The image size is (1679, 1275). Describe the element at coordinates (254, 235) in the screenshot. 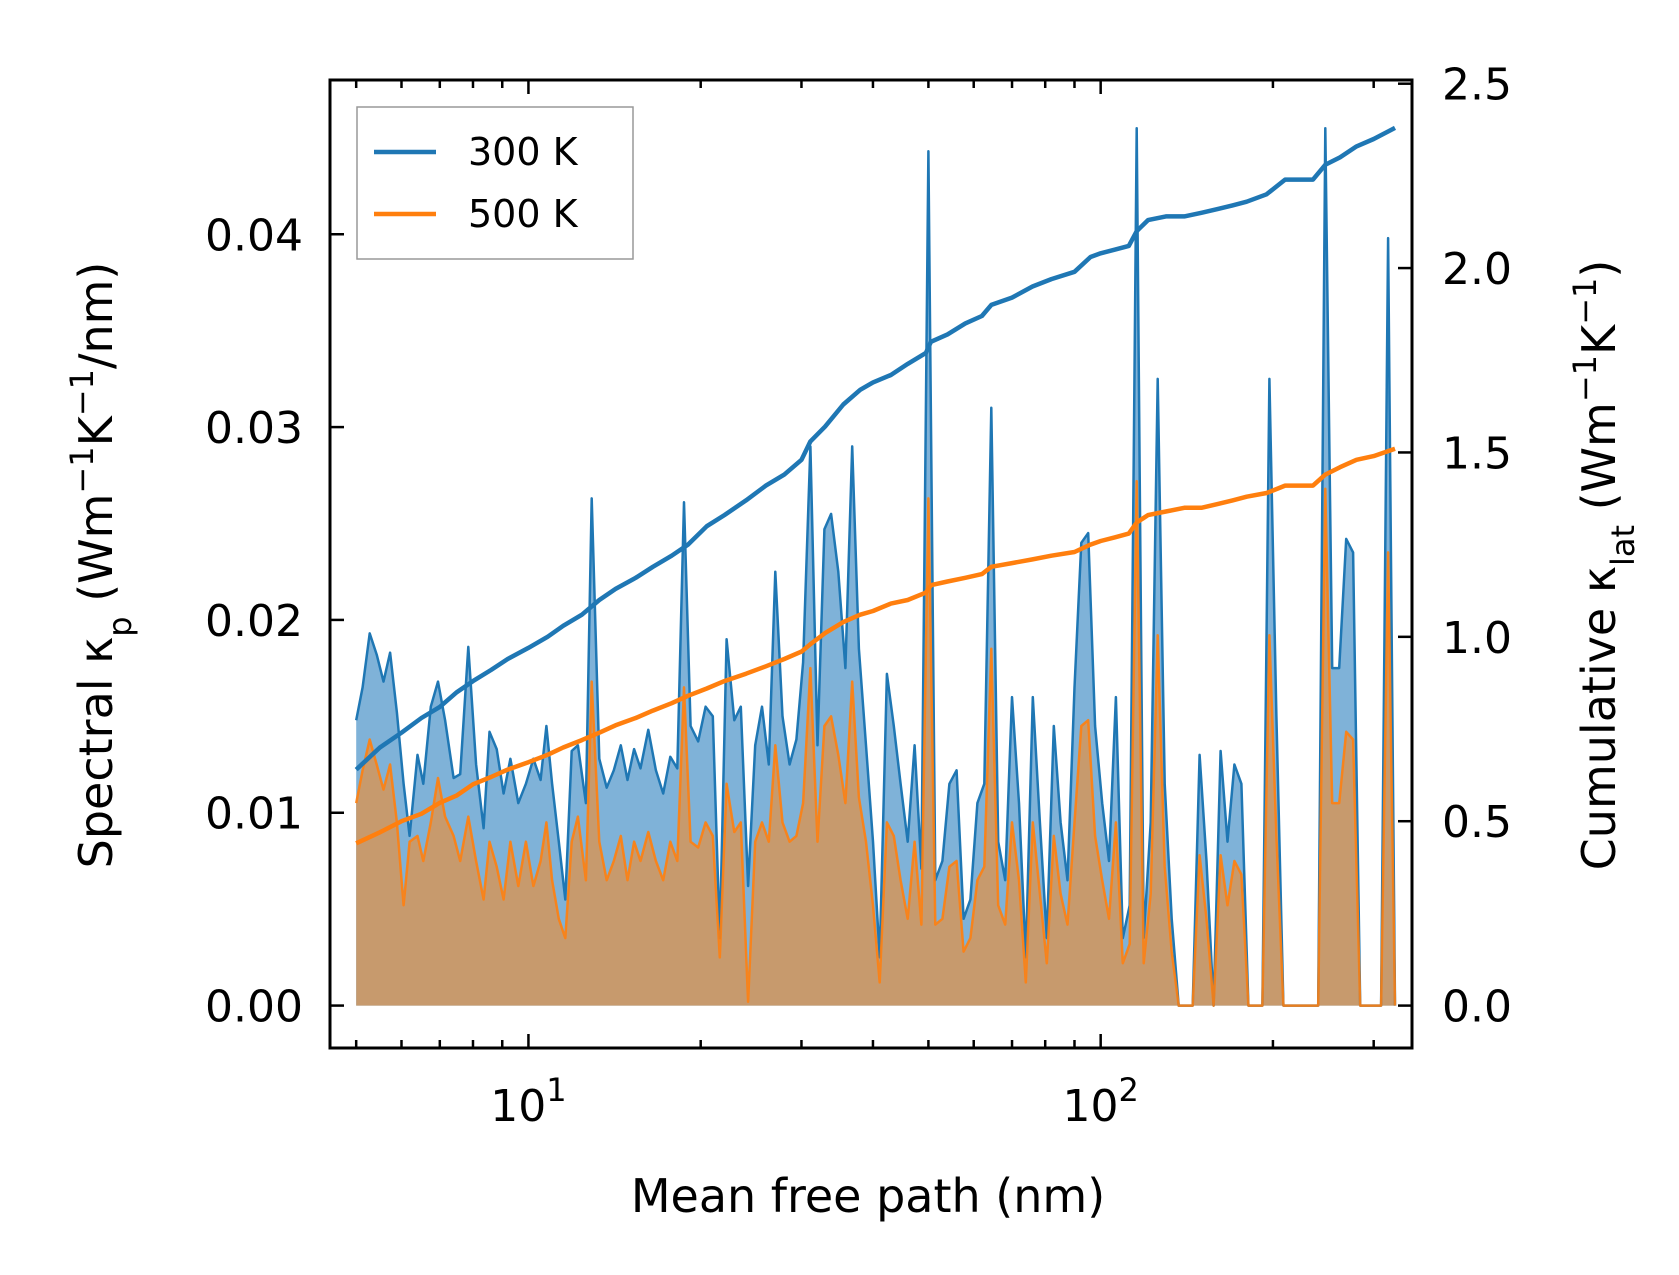

I see `y-left-tick-label: 0.04` at that location.